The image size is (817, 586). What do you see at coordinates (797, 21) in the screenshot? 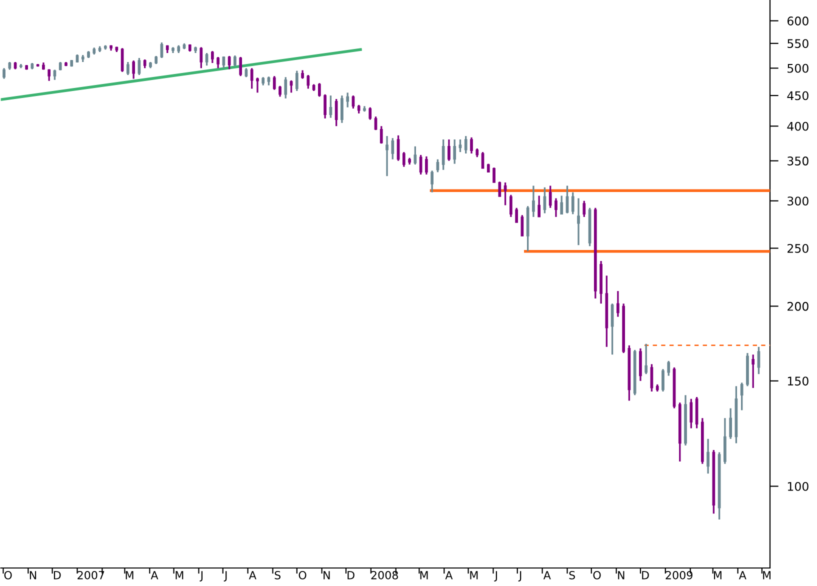
I see `y-tick-label: 600` at bounding box center [797, 21].